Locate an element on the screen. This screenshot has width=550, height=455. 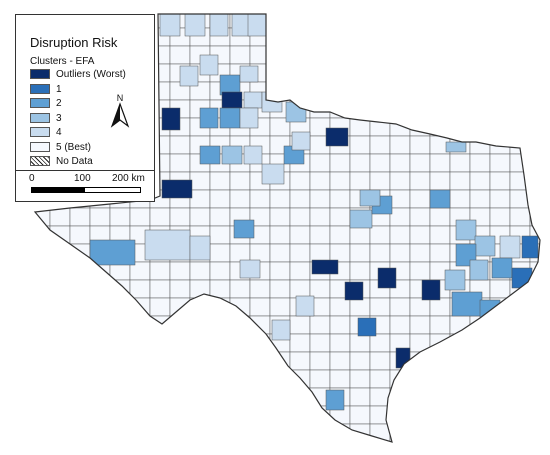
legend-item: 2 is located at coordinates (46, 103).